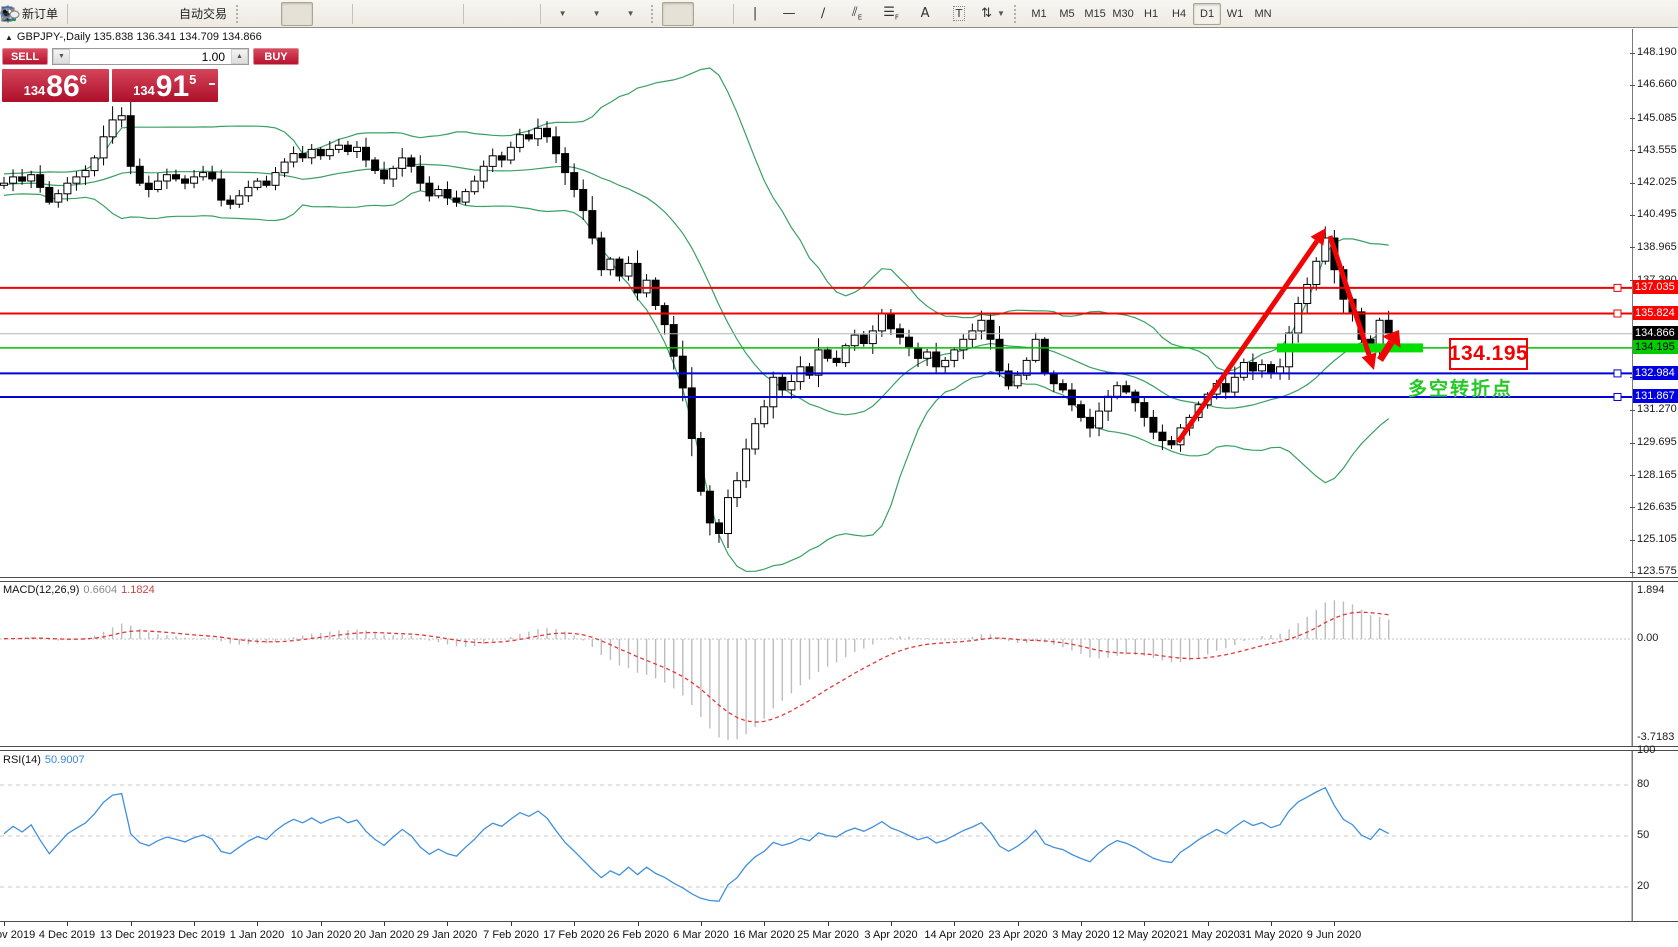  I want to click on timeframe-button-m5: M5, so click(1067, 13).